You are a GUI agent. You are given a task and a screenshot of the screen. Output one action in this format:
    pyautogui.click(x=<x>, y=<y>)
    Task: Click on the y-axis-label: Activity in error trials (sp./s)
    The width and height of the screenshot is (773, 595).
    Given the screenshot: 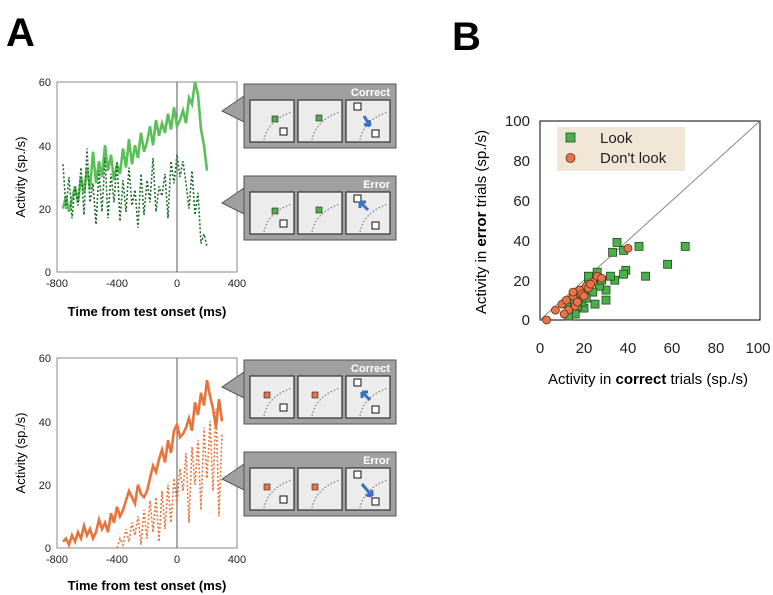 What is the action you would take?
    pyautogui.click(x=481, y=222)
    